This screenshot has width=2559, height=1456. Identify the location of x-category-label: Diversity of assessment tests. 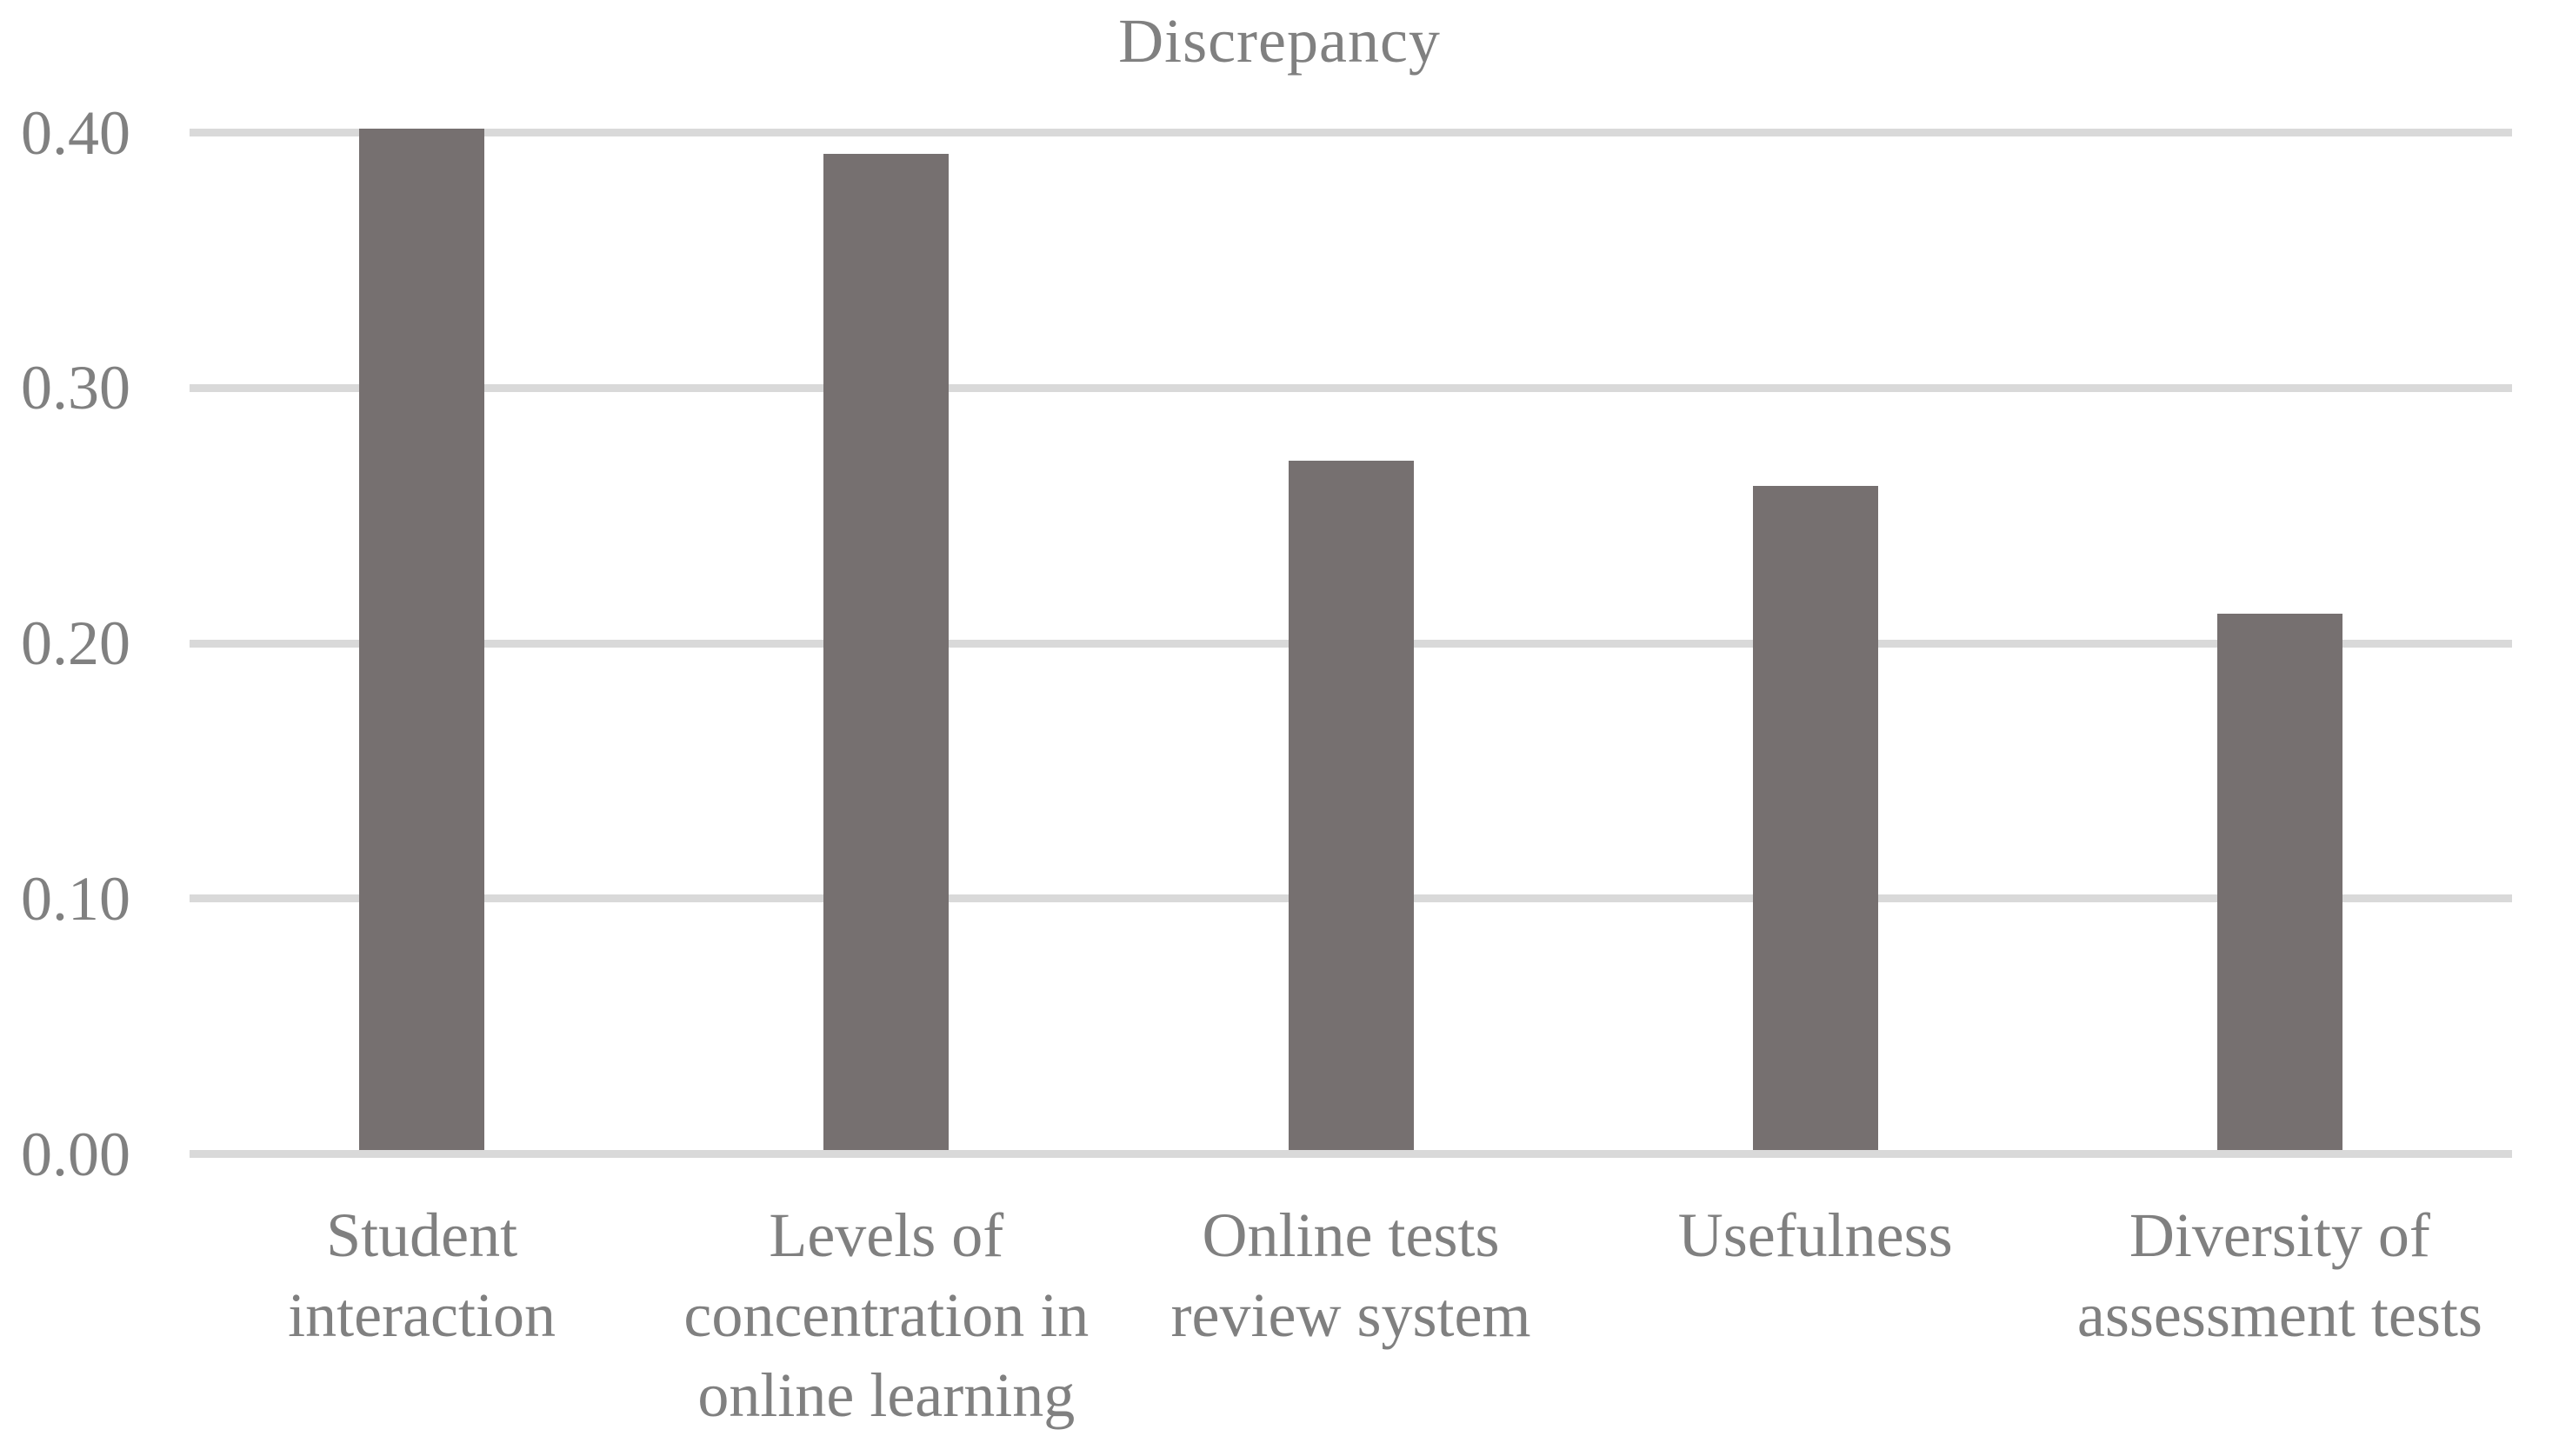
(2280, 1275).